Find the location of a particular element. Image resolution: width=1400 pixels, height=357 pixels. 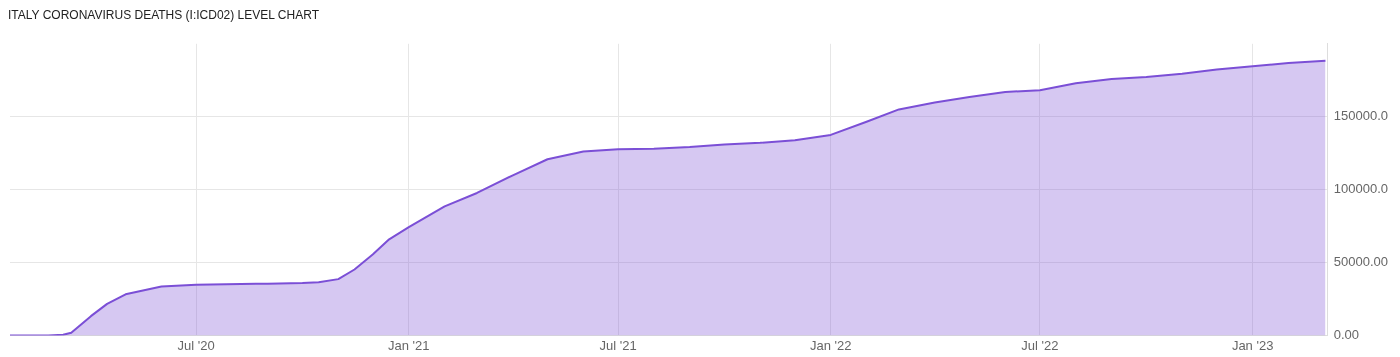

x-tick-label: Jan '22 is located at coordinates (830, 345).